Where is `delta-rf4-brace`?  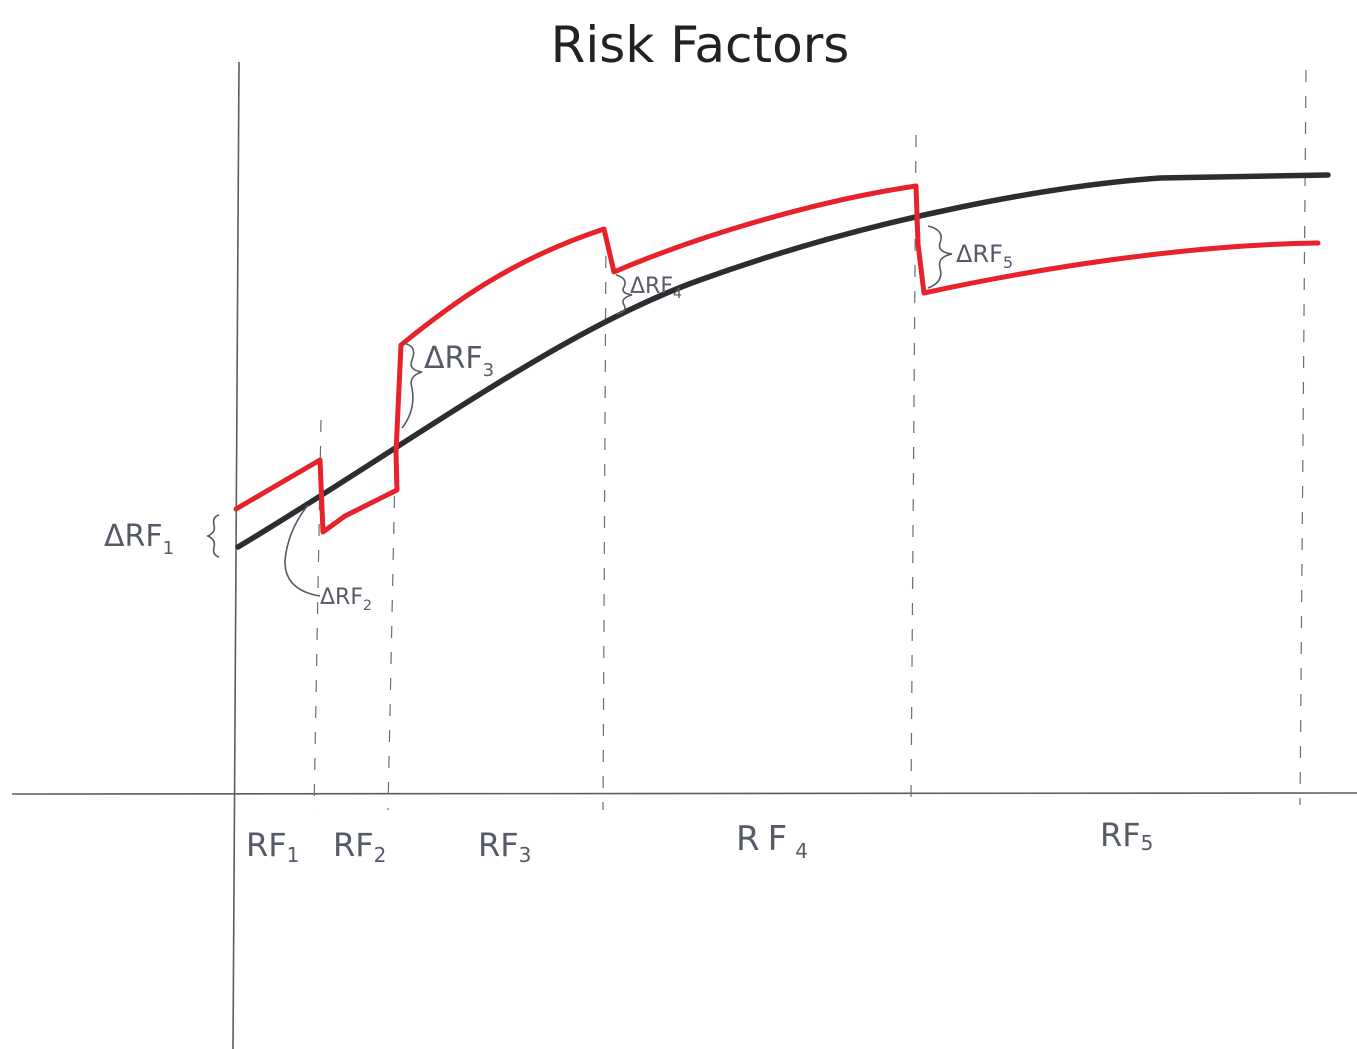
delta-rf4-brace is located at coordinates (624, 294).